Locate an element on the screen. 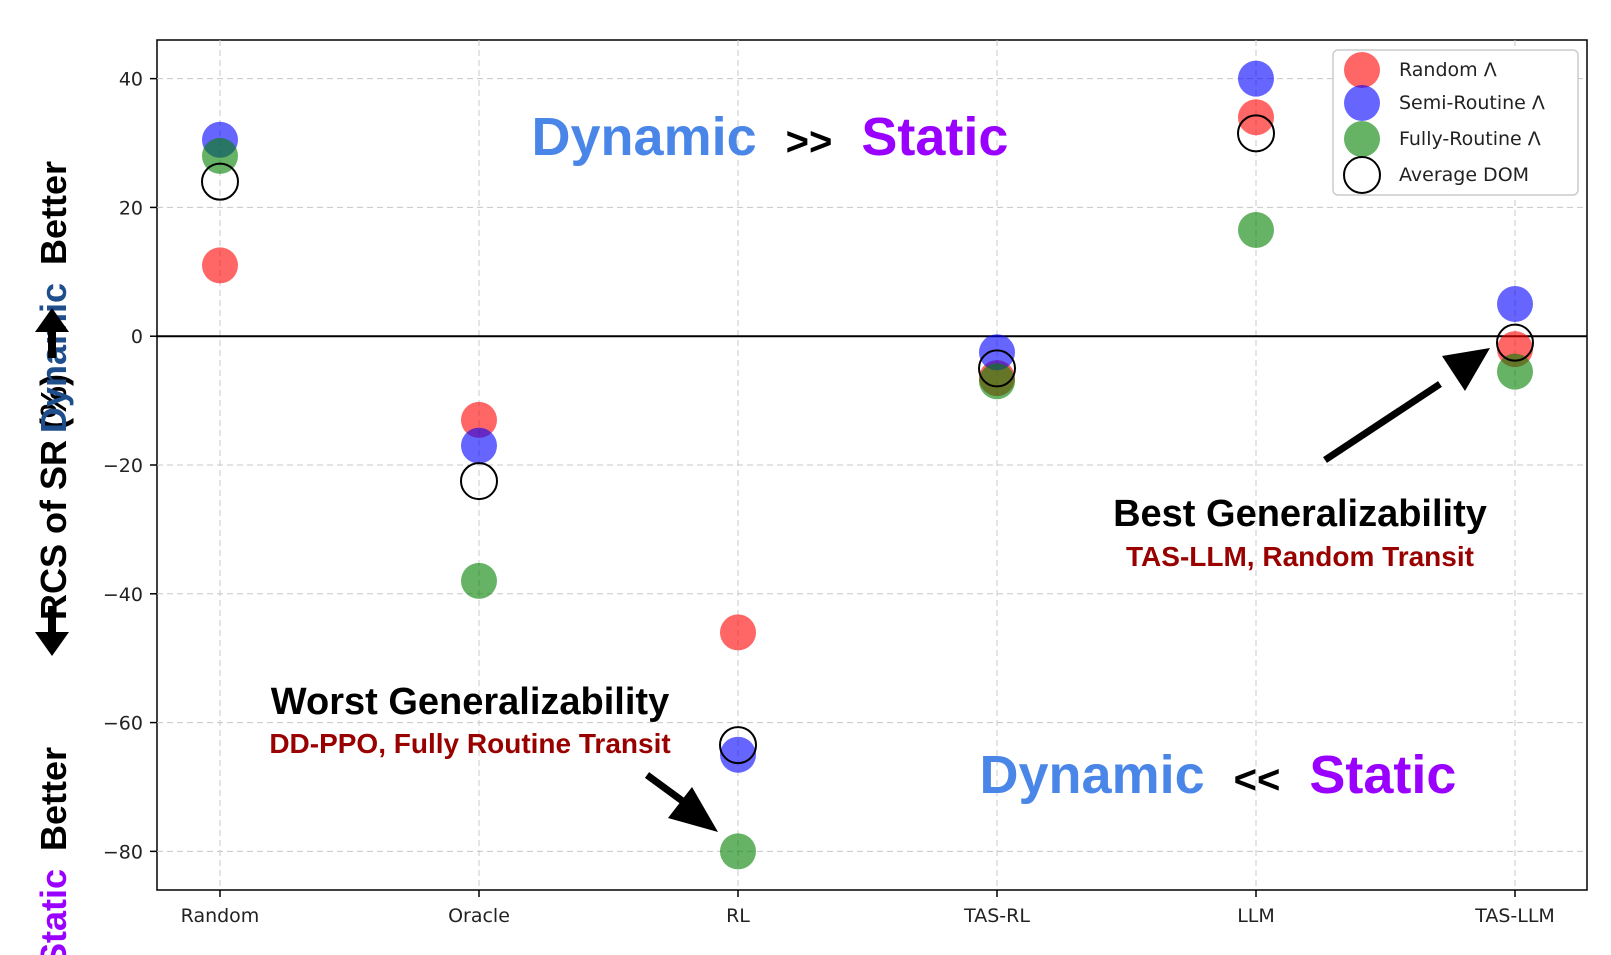  ylabel-arrow-up-head is located at coordinates (52, 320).